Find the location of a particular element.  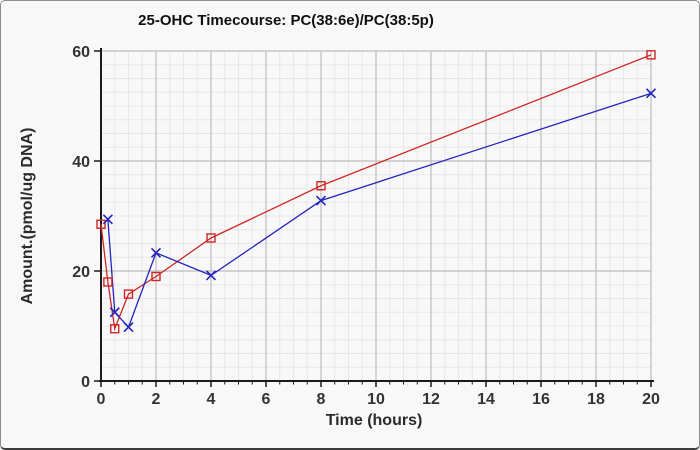

chart-title: 25-OHC Timecourse: PC(38:6e)/PC(38:5p) is located at coordinates (286, 20).